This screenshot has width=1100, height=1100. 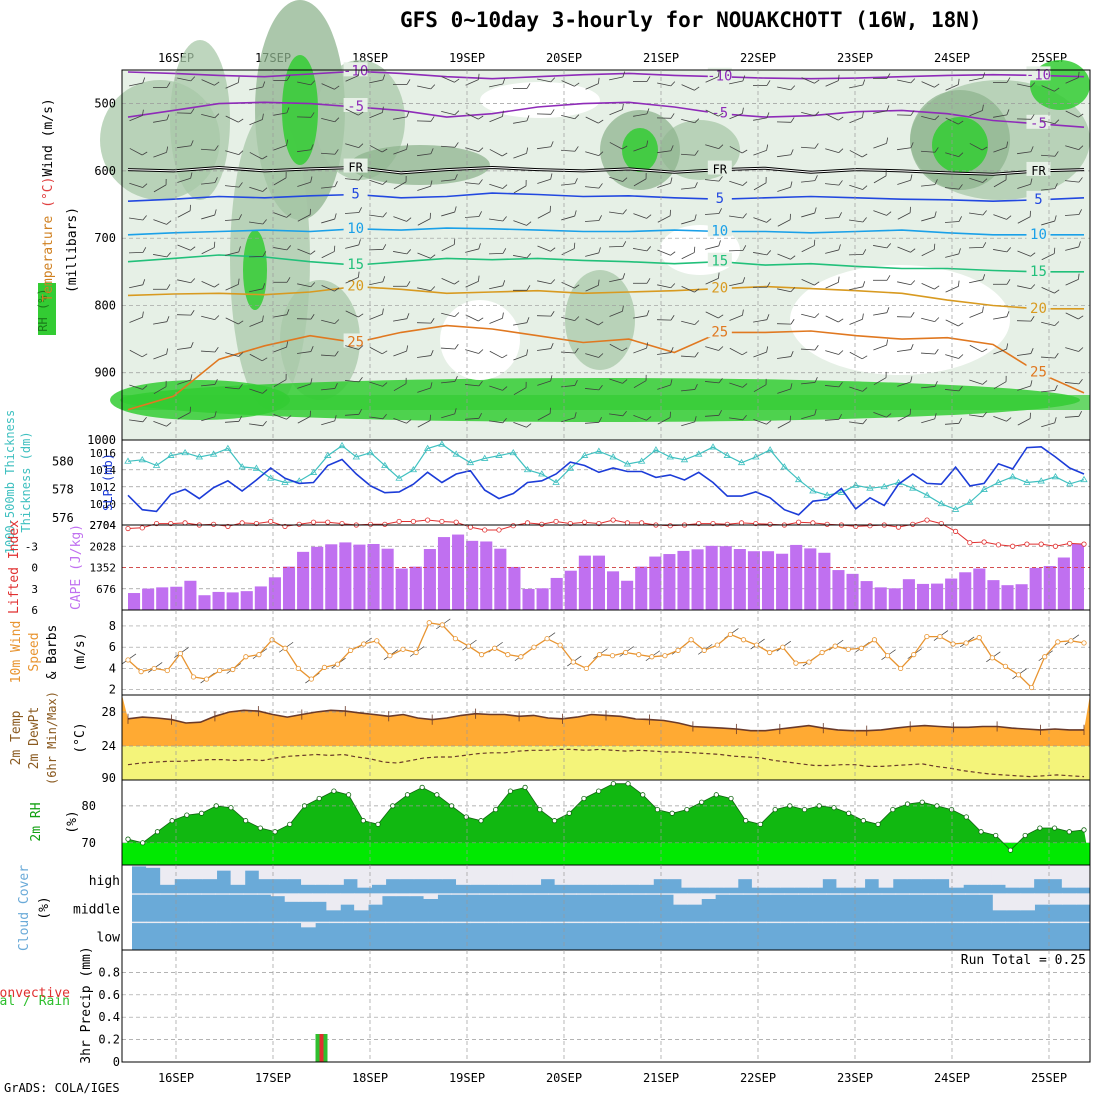 What do you see at coordinates (444, 894) in the screenshot?
I see `cloud-clear-middle` at bounding box center [444, 894].